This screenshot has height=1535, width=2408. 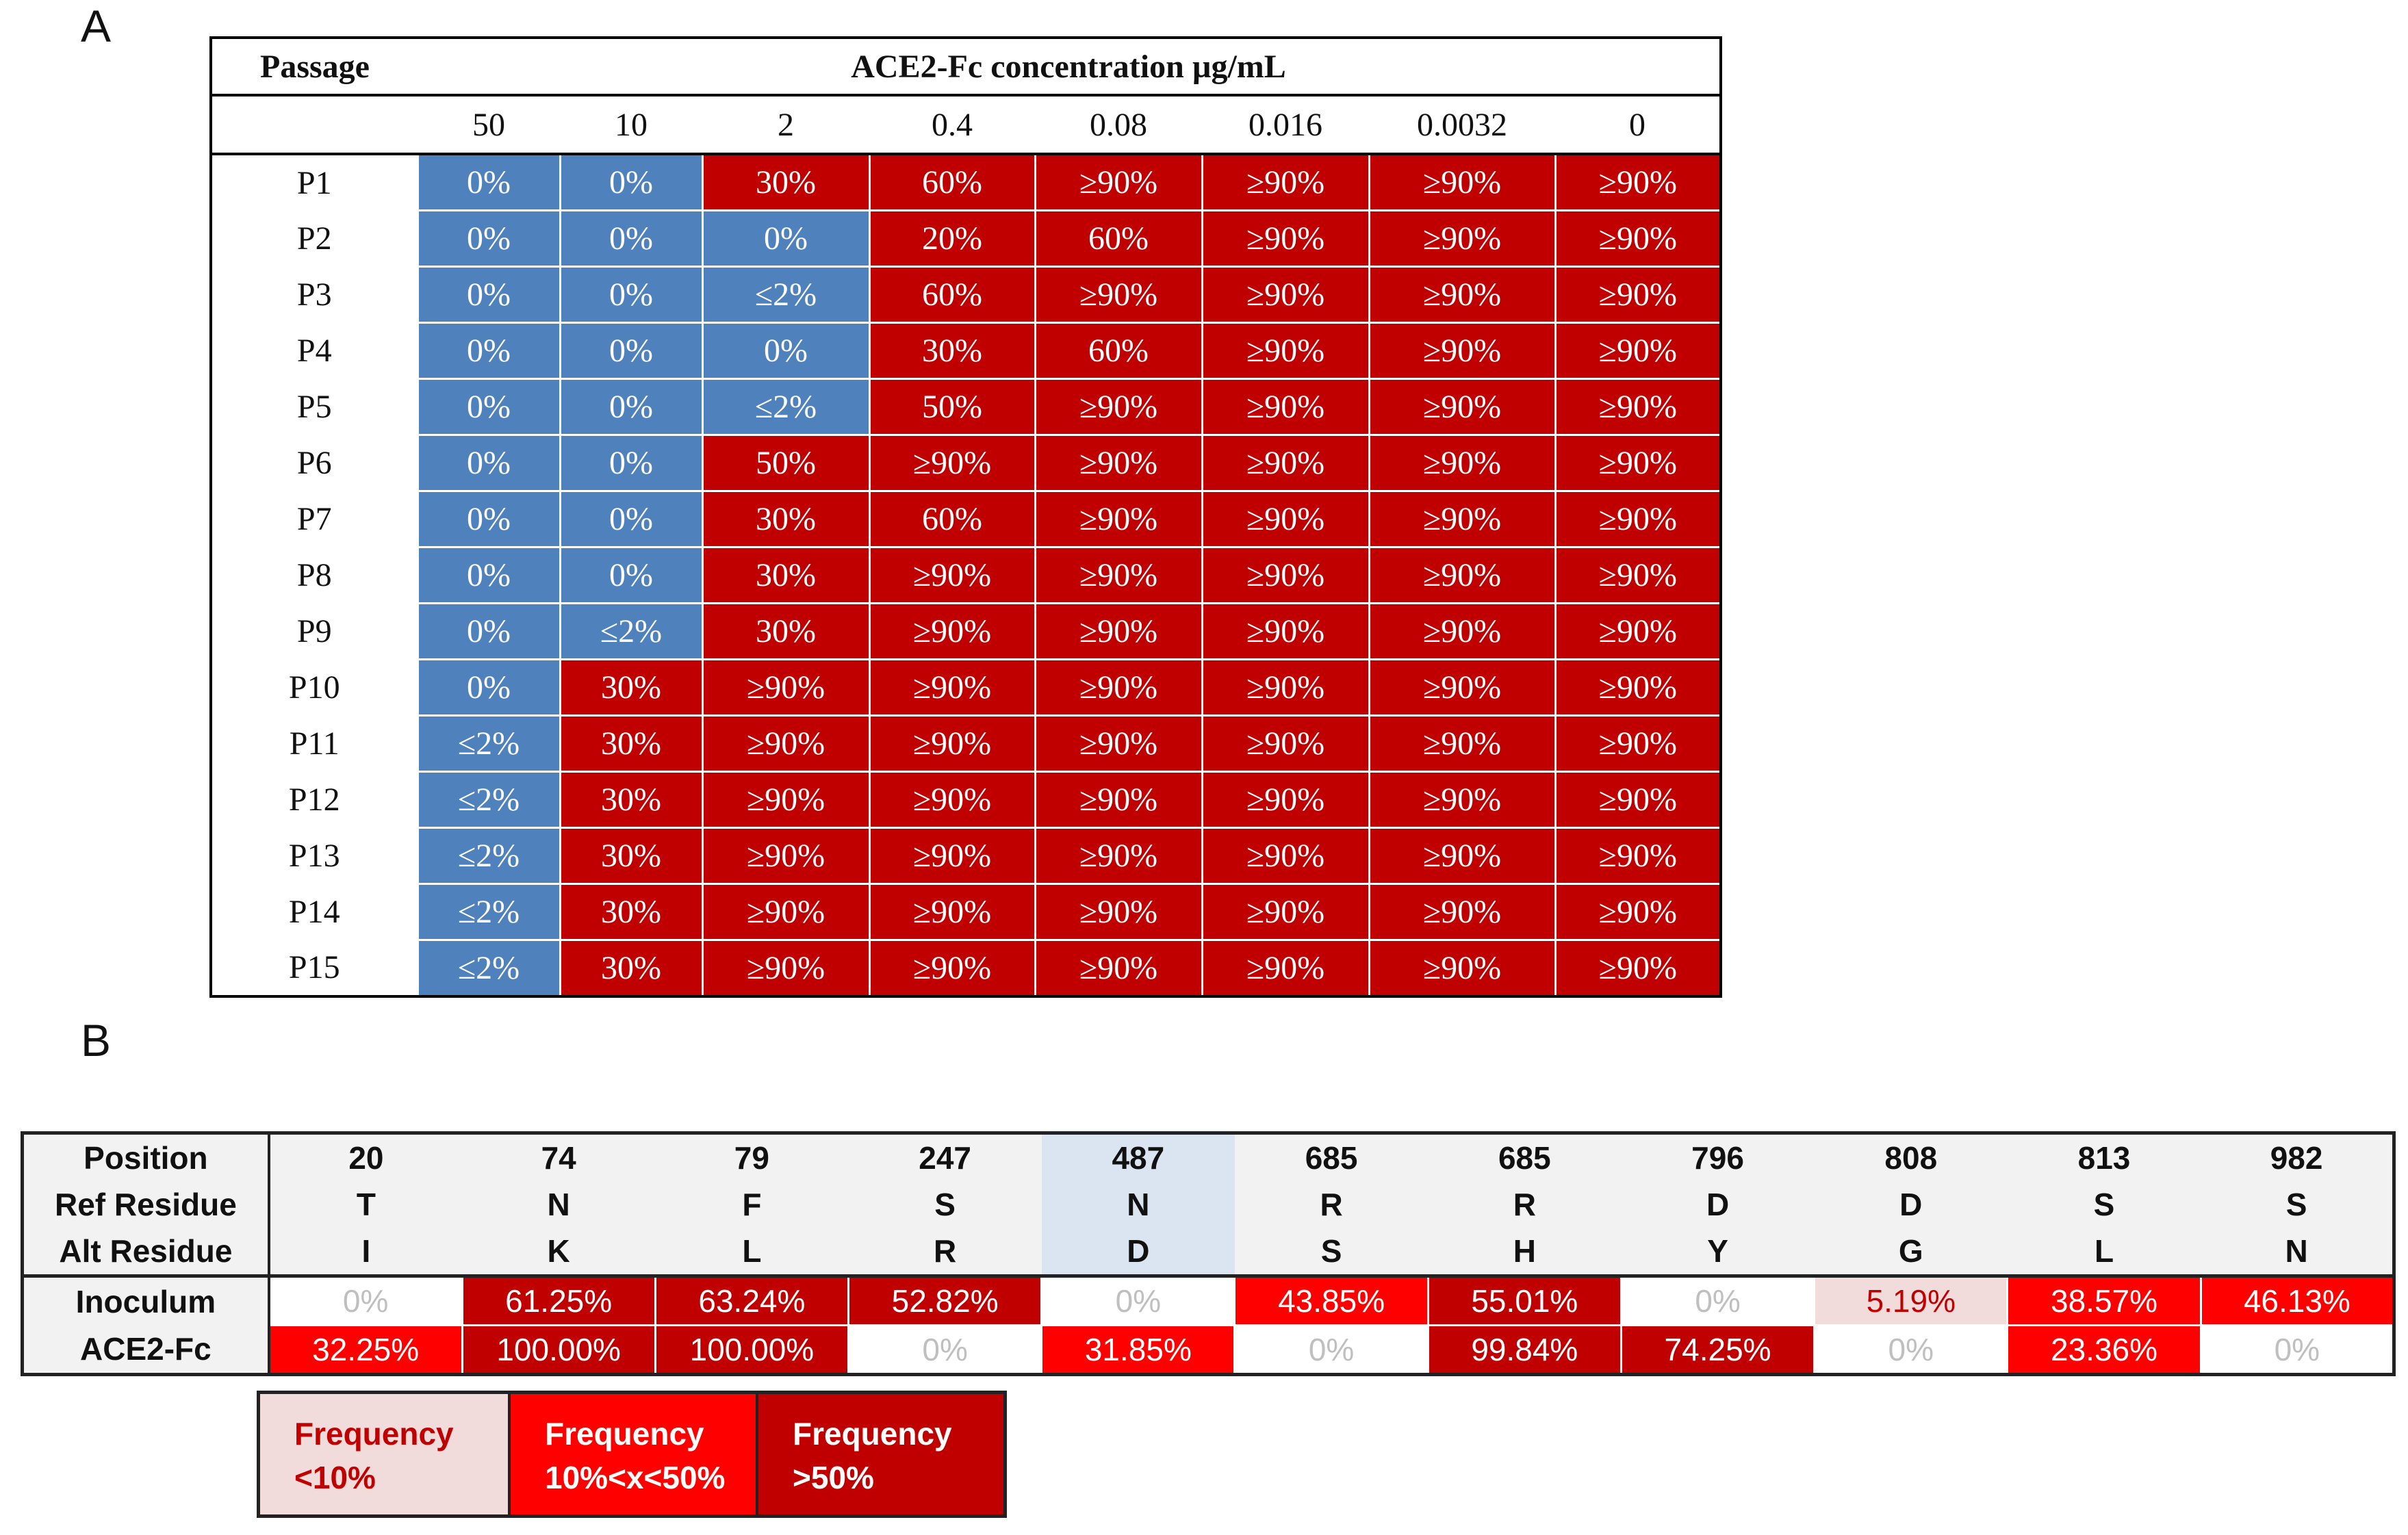 What do you see at coordinates (752, 1204) in the screenshot?
I see `ref-residue: F` at bounding box center [752, 1204].